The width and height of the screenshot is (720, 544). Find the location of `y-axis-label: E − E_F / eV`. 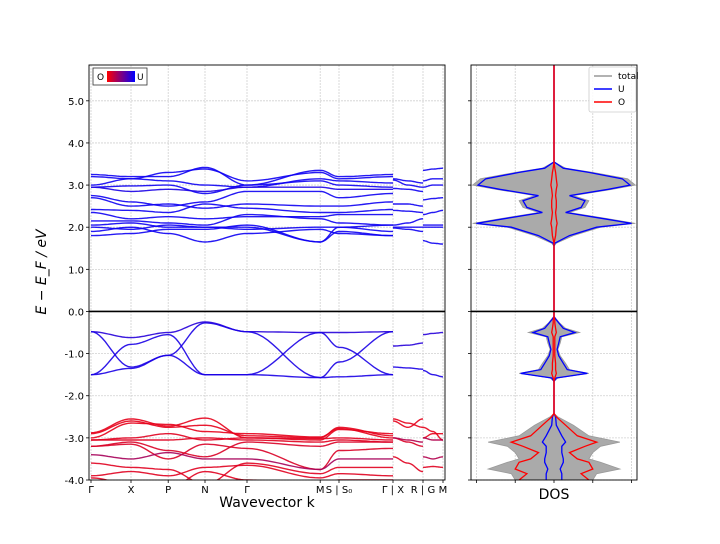

y-axis-label: E − E_F / eV is located at coordinates (42, 271).